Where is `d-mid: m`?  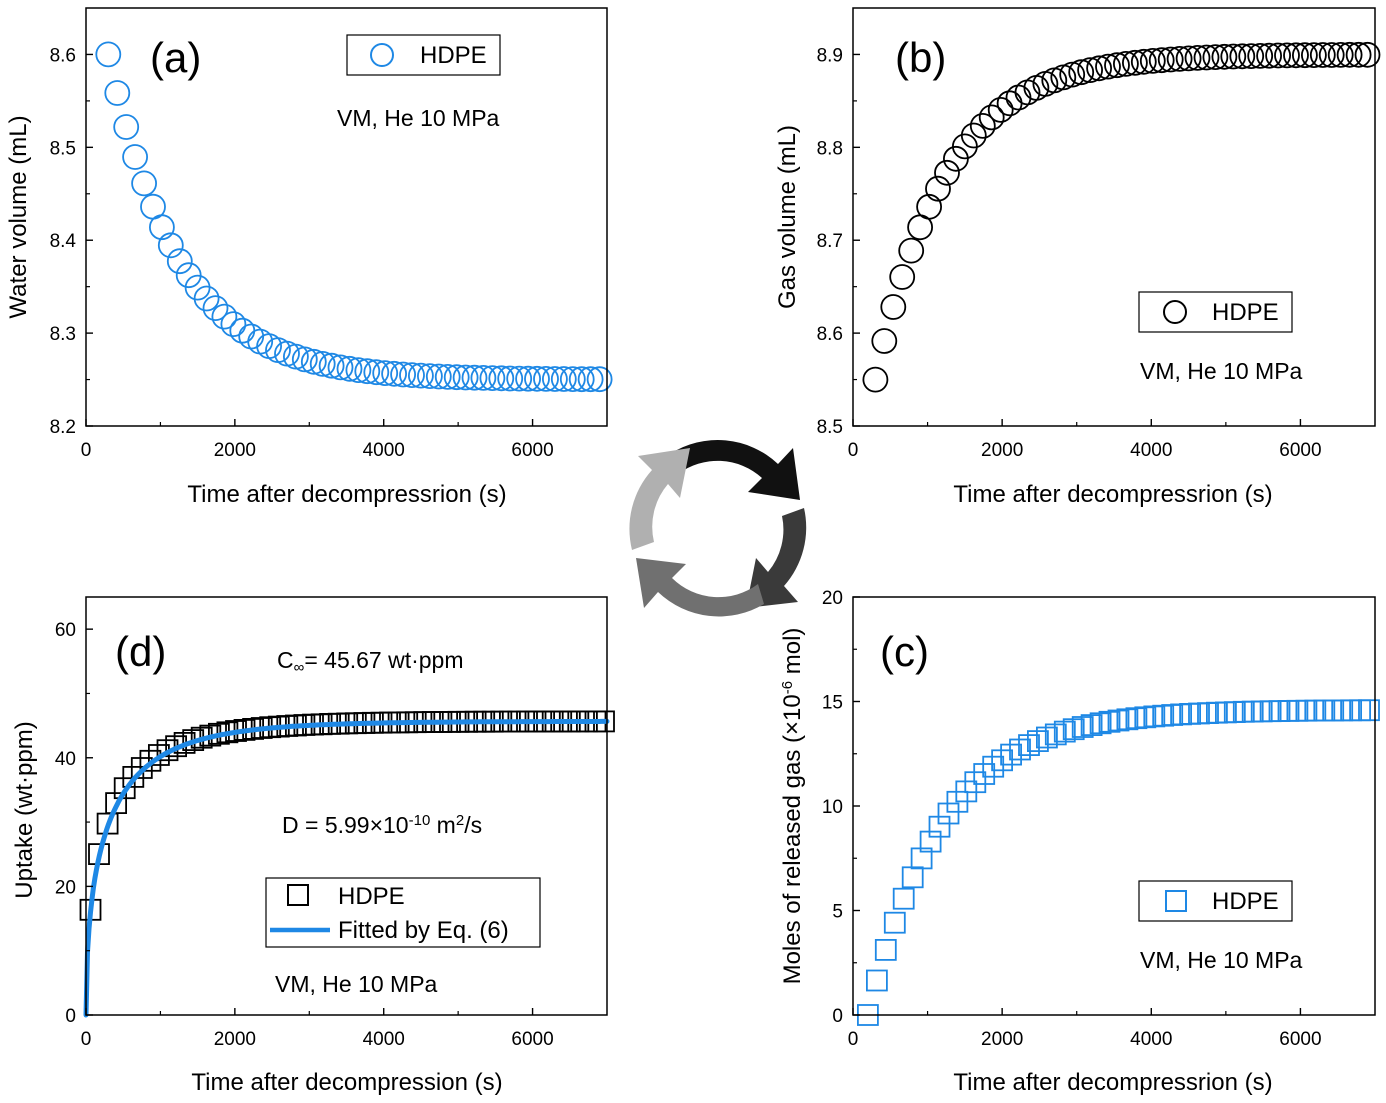 d-mid: m is located at coordinates (443, 825).